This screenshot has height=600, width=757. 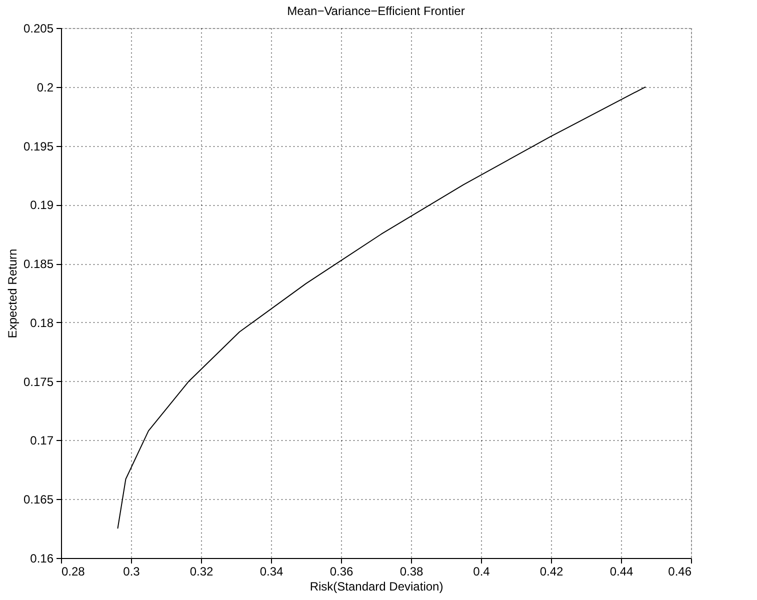 What do you see at coordinates (42, 441) in the screenshot?
I see `y-tick-label: 0.17` at bounding box center [42, 441].